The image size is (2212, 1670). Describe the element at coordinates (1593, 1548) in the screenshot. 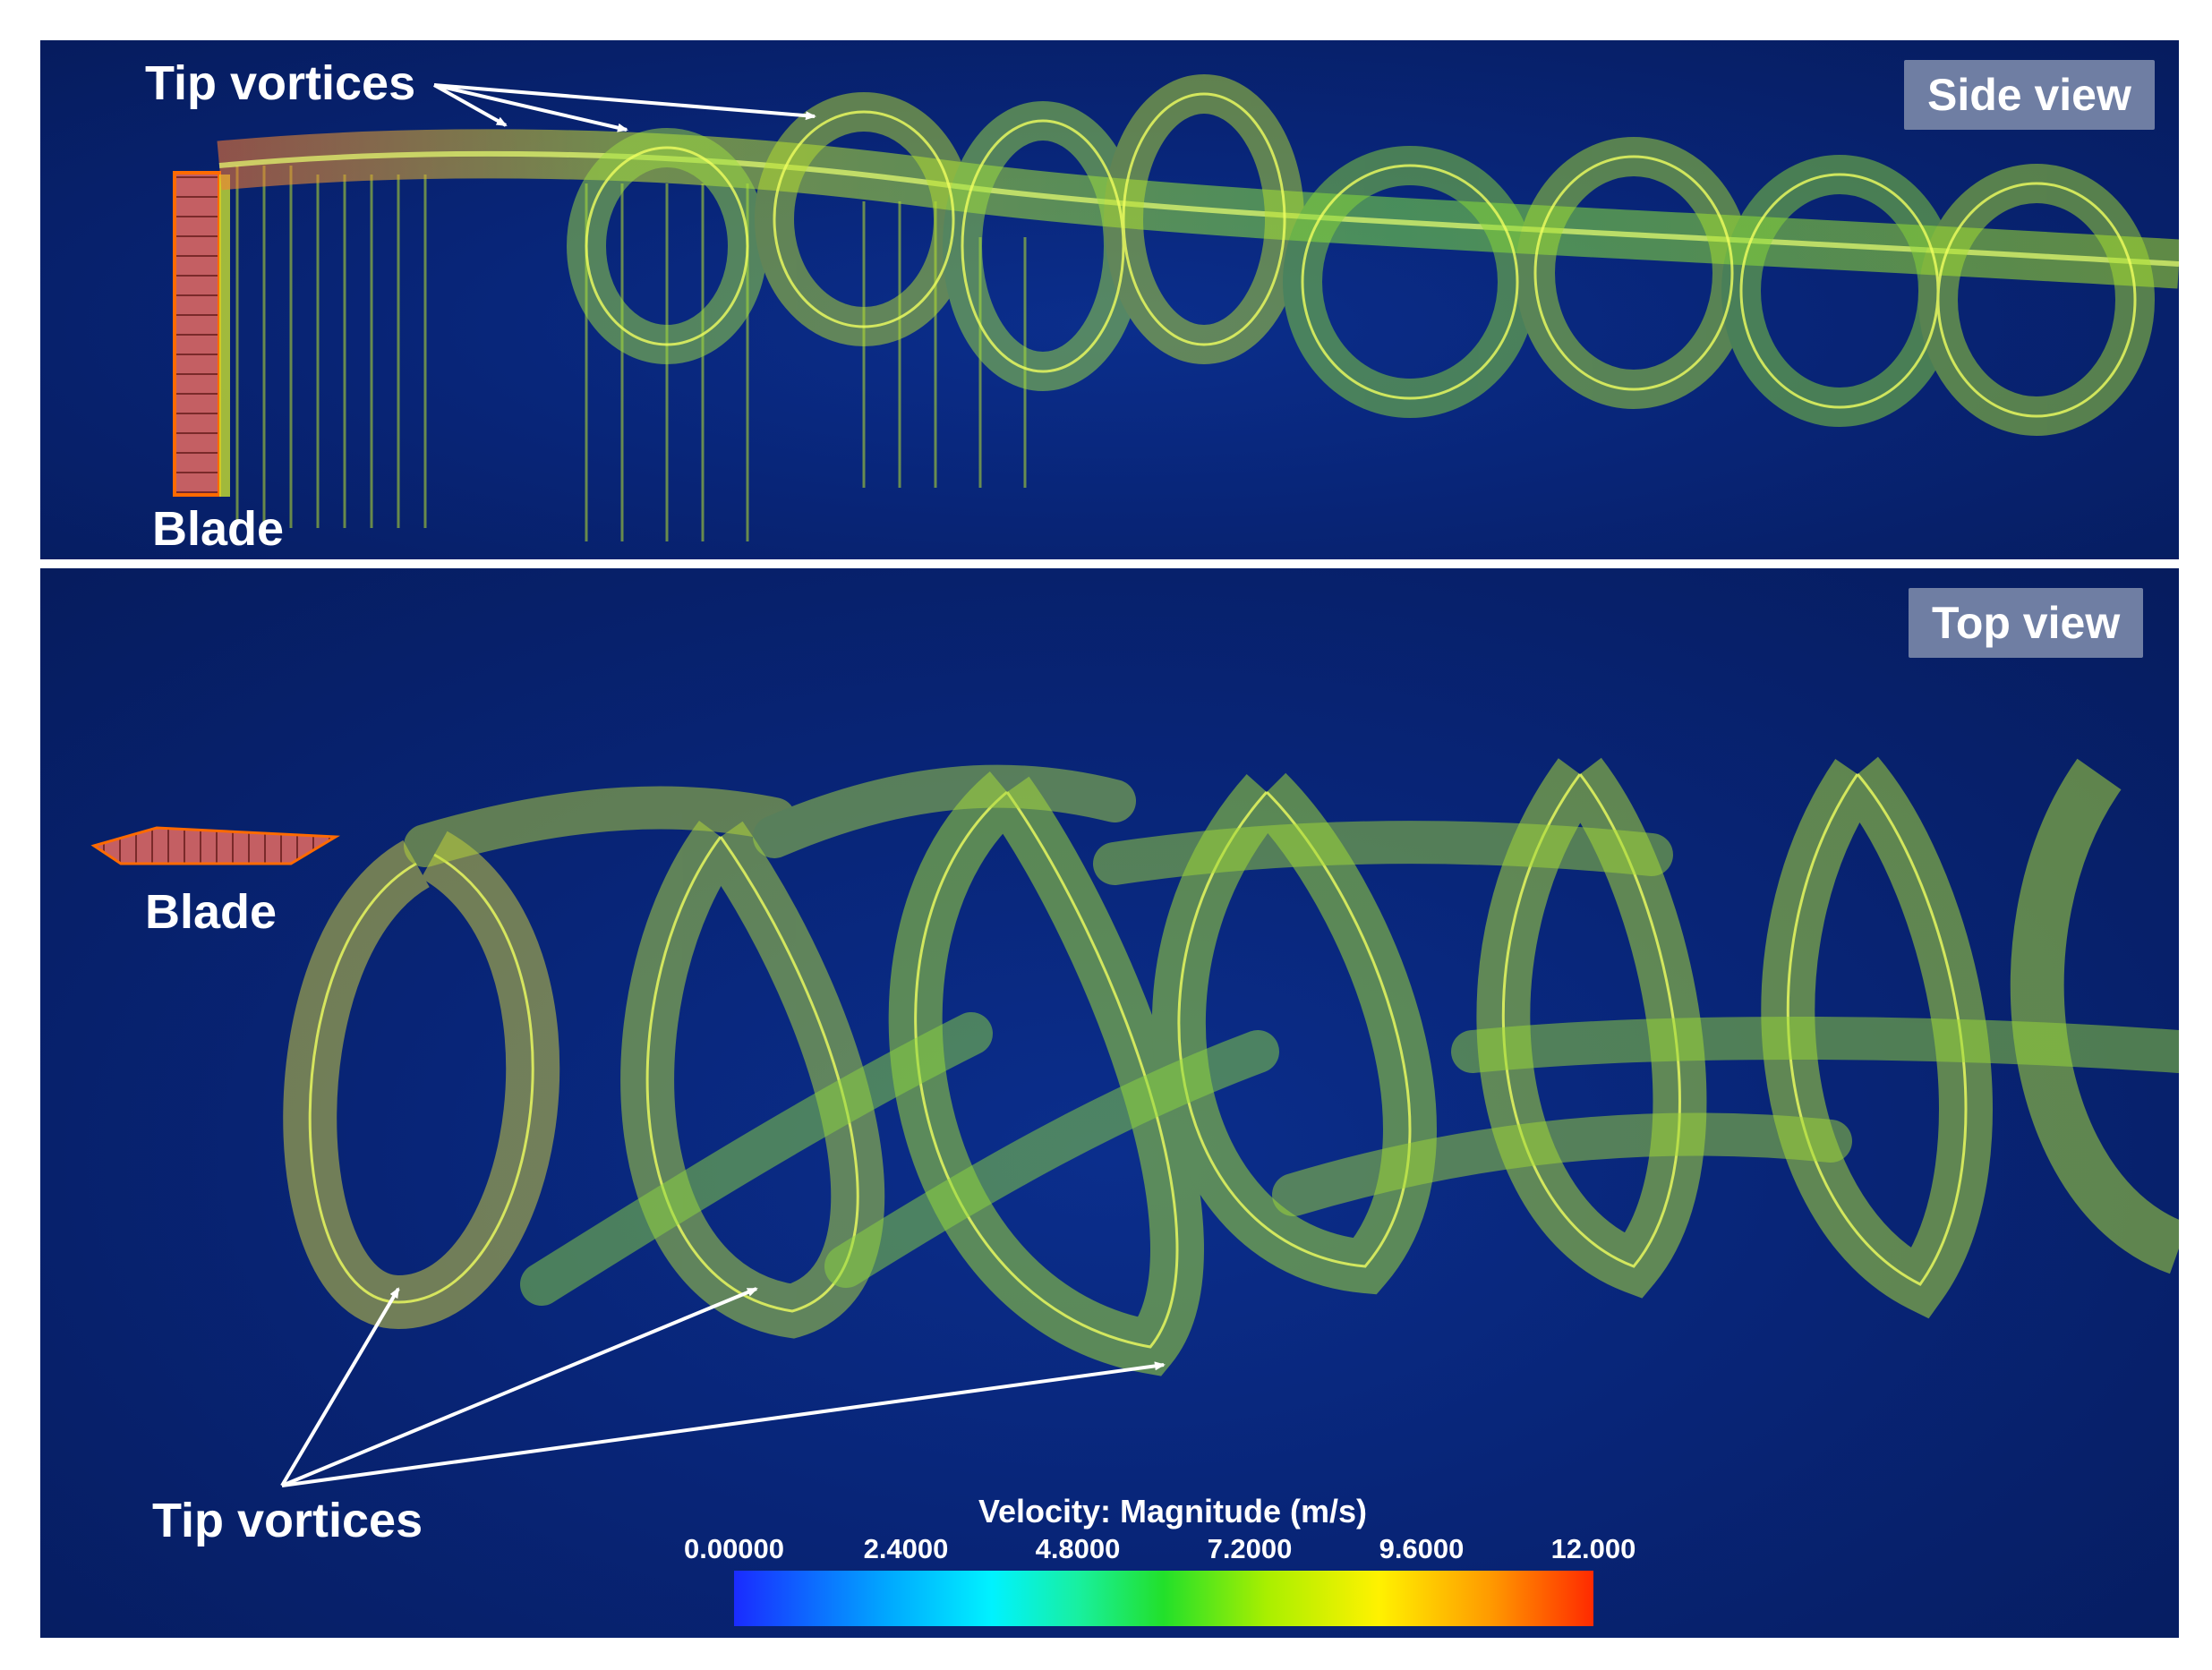

I see `colorbar-tick-5: 12.000` at that location.